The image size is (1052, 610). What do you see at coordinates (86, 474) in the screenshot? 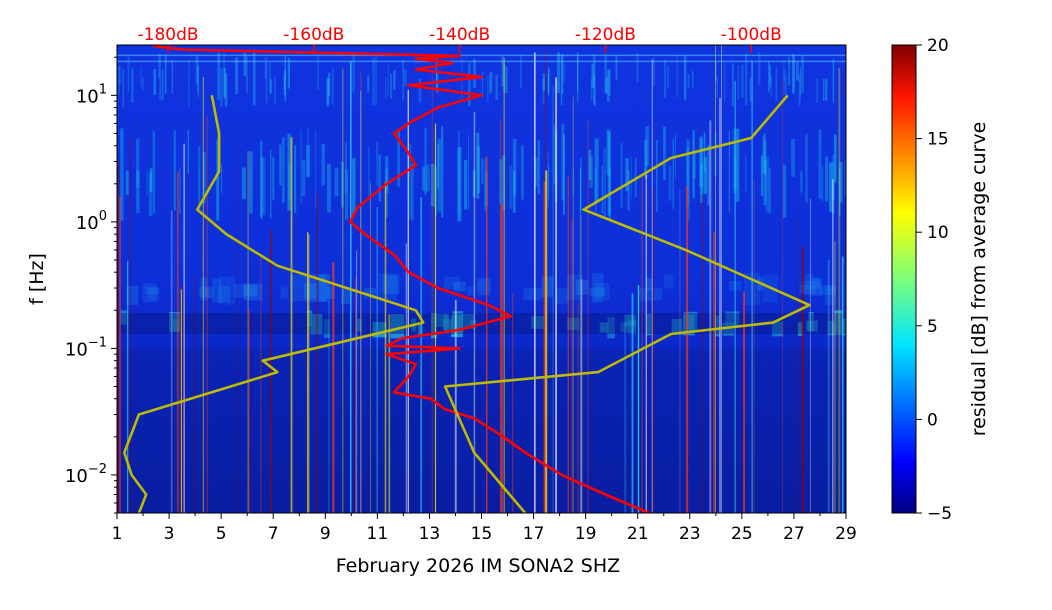
I see `y-tick-label: 10⁻²` at bounding box center [86, 474].